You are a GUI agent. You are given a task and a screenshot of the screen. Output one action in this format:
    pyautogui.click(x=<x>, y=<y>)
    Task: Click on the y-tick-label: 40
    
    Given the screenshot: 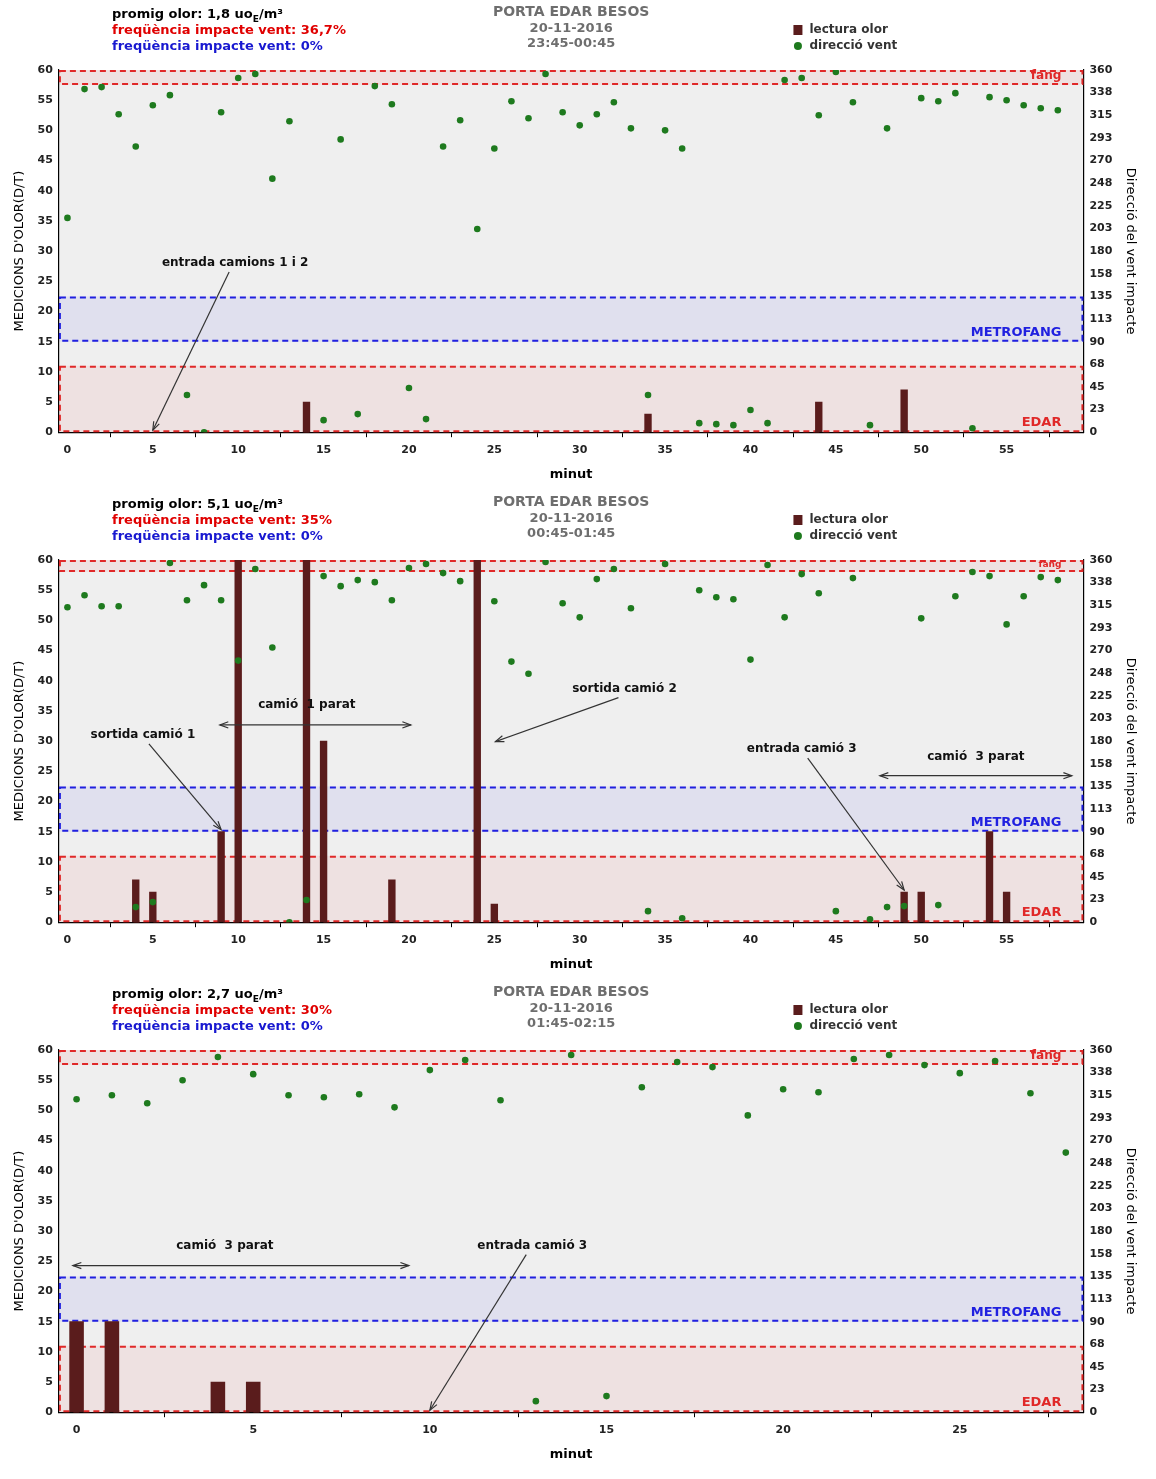 What is the action you would take?
    pyautogui.click(x=45, y=190)
    